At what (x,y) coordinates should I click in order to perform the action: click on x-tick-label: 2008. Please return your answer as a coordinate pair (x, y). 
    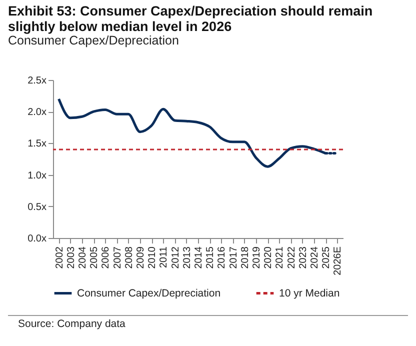
    Looking at the image, I should click on (129, 257).